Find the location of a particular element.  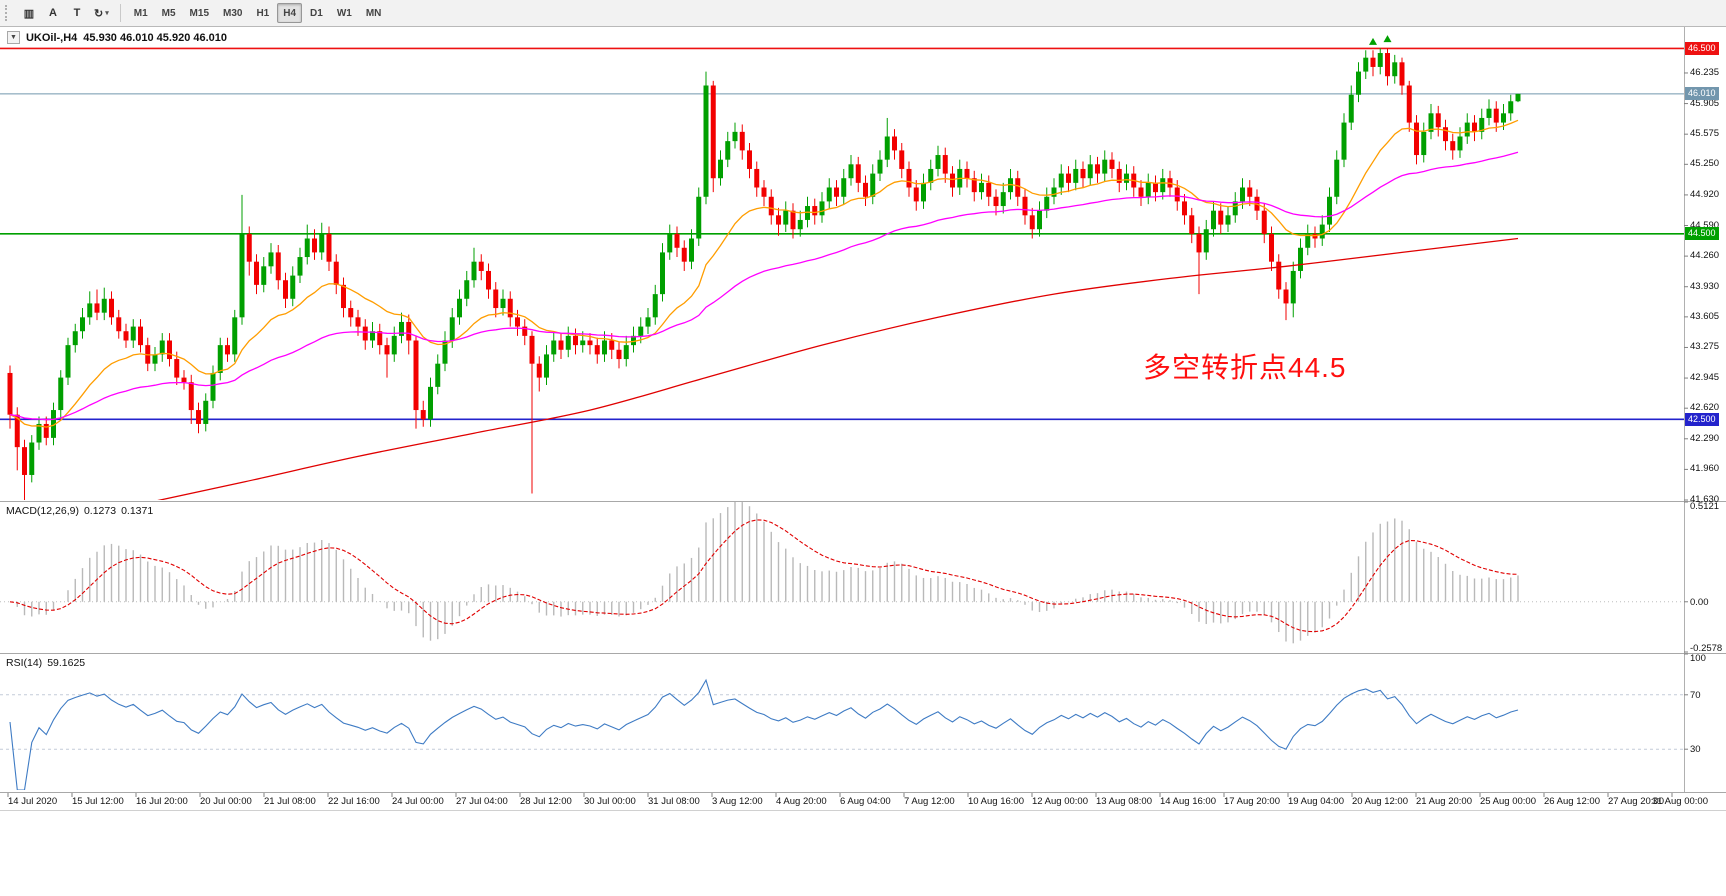

time-tick-label: 21 Jul 08:00 is located at coordinates (290, 801).